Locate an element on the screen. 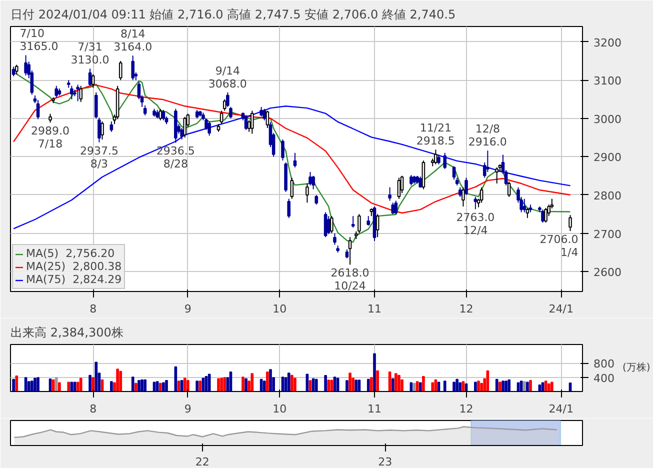 This screenshot has height=470, width=653. y-tick-label: 2900 is located at coordinates (608, 157).